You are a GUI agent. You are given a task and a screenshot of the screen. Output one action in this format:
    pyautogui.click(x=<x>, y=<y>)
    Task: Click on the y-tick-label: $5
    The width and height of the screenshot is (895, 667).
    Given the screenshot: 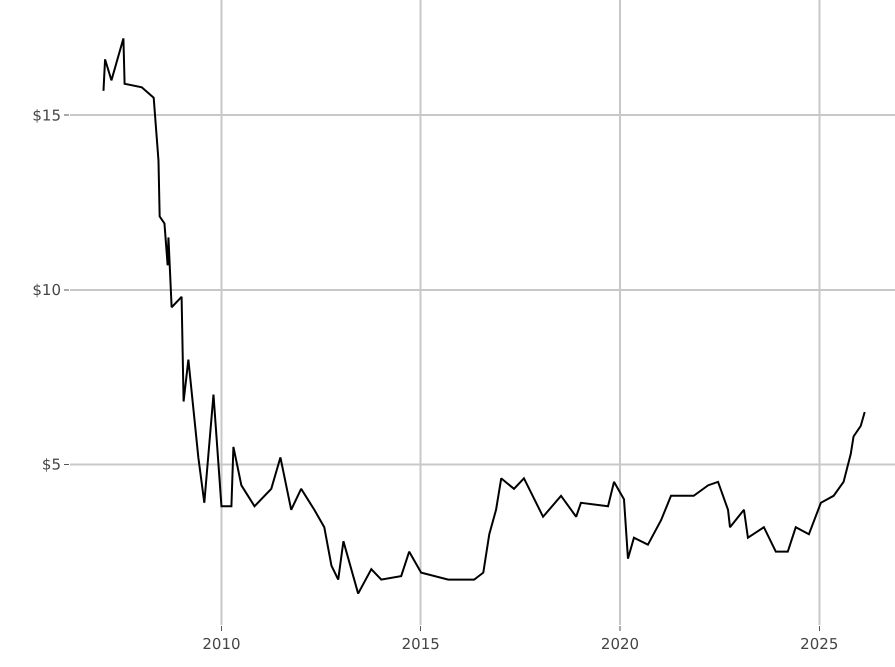 What is the action you would take?
    pyautogui.click(x=51, y=465)
    